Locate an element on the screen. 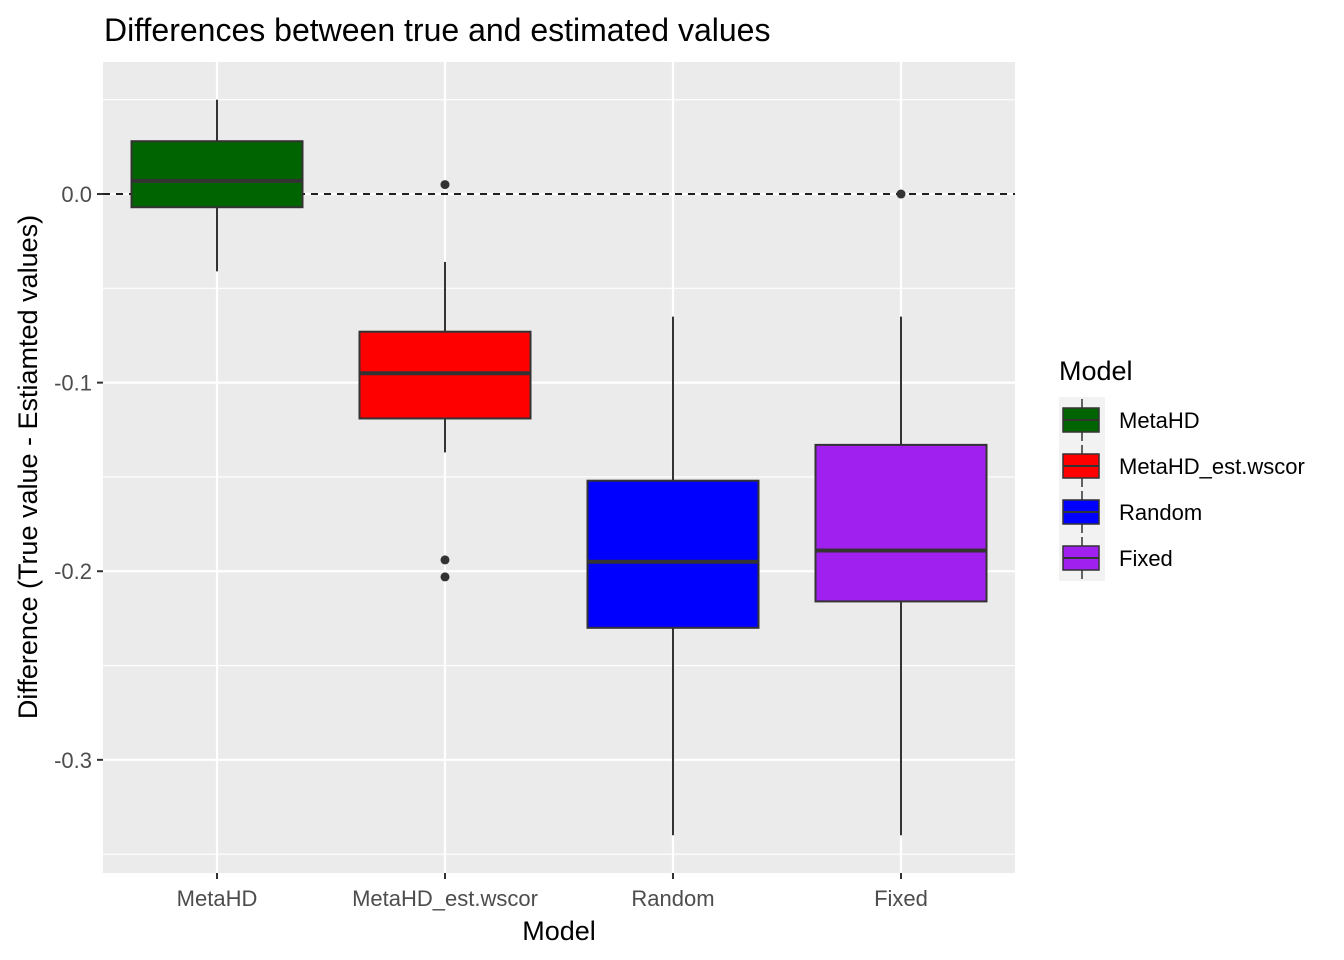 Image resolution: width=1344 pixels, height=960 pixels. y-tick-label: -0.3 is located at coordinates (73, 760).